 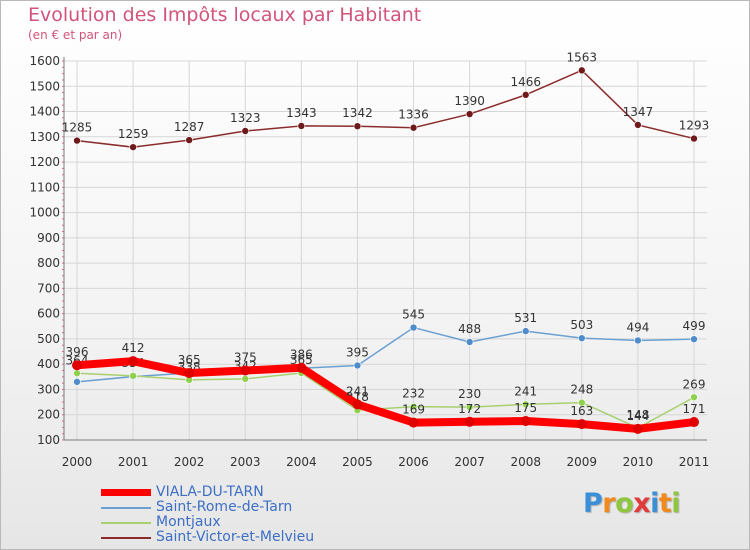 What do you see at coordinates (77, 462) in the screenshot?
I see `x-tick-label: 2000` at bounding box center [77, 462].